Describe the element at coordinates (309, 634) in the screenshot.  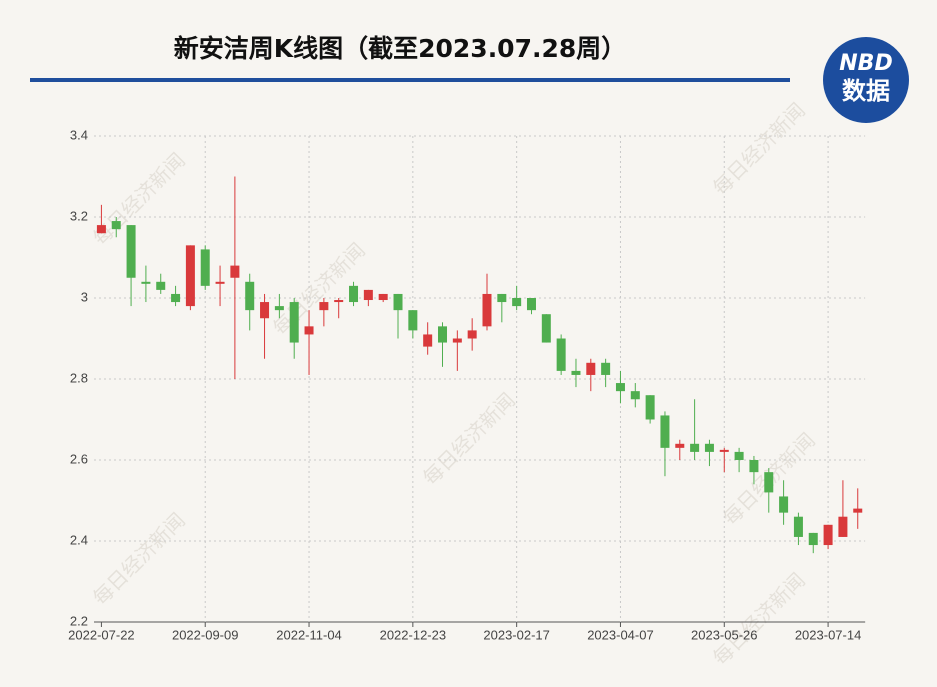
I see `x-tick-label: 2022-11-04` at that location.